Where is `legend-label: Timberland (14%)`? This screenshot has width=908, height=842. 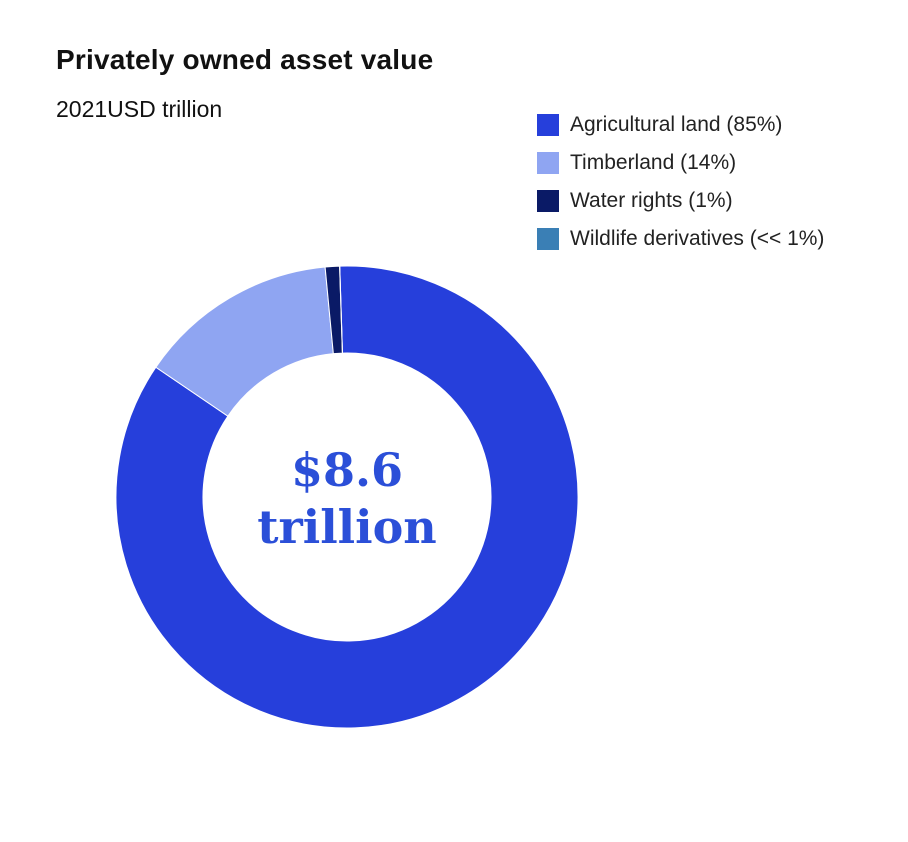
legend-label: Timberland (14%) is located at coordinates (653, 162).